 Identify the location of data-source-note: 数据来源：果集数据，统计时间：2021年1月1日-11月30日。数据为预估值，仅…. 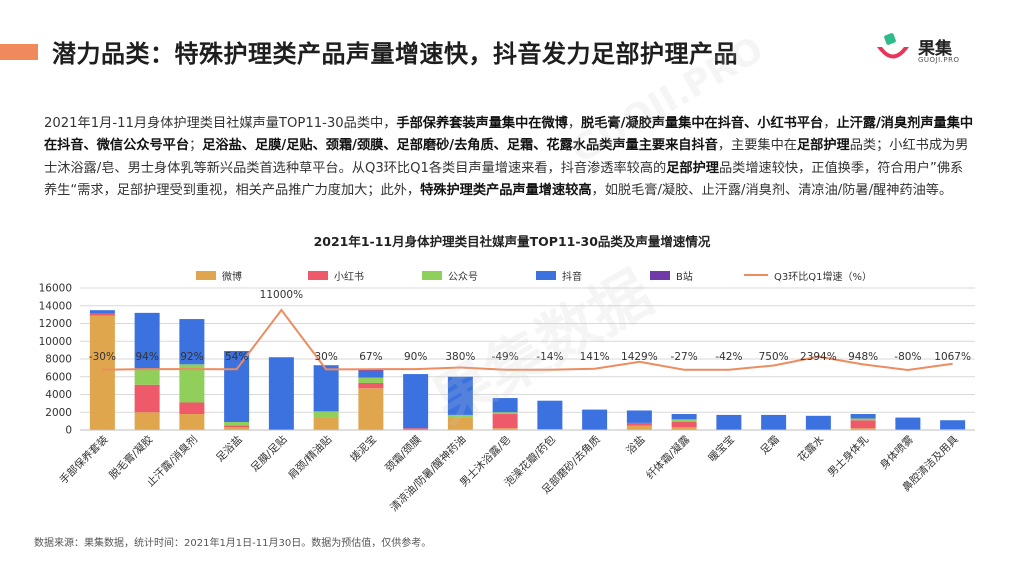
(232, 541).